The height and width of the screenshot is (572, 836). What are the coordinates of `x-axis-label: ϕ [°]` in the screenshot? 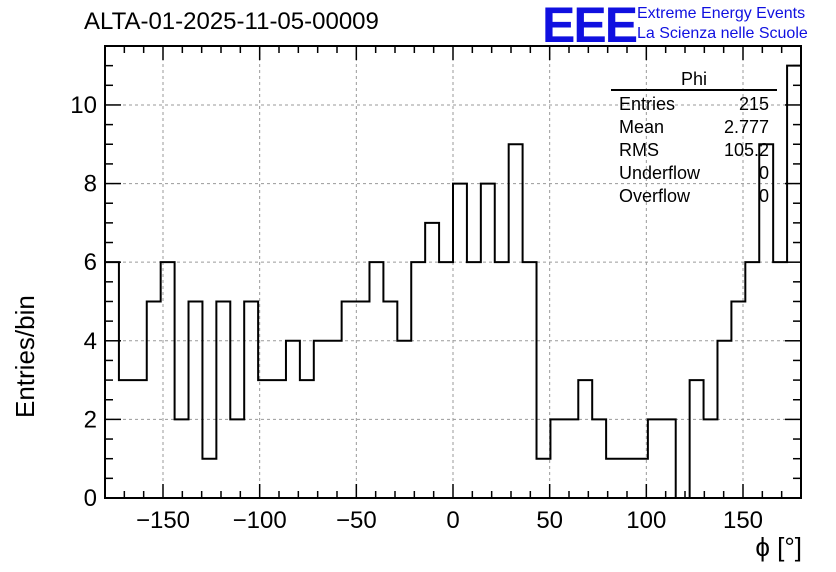 It's located at (778, 547).